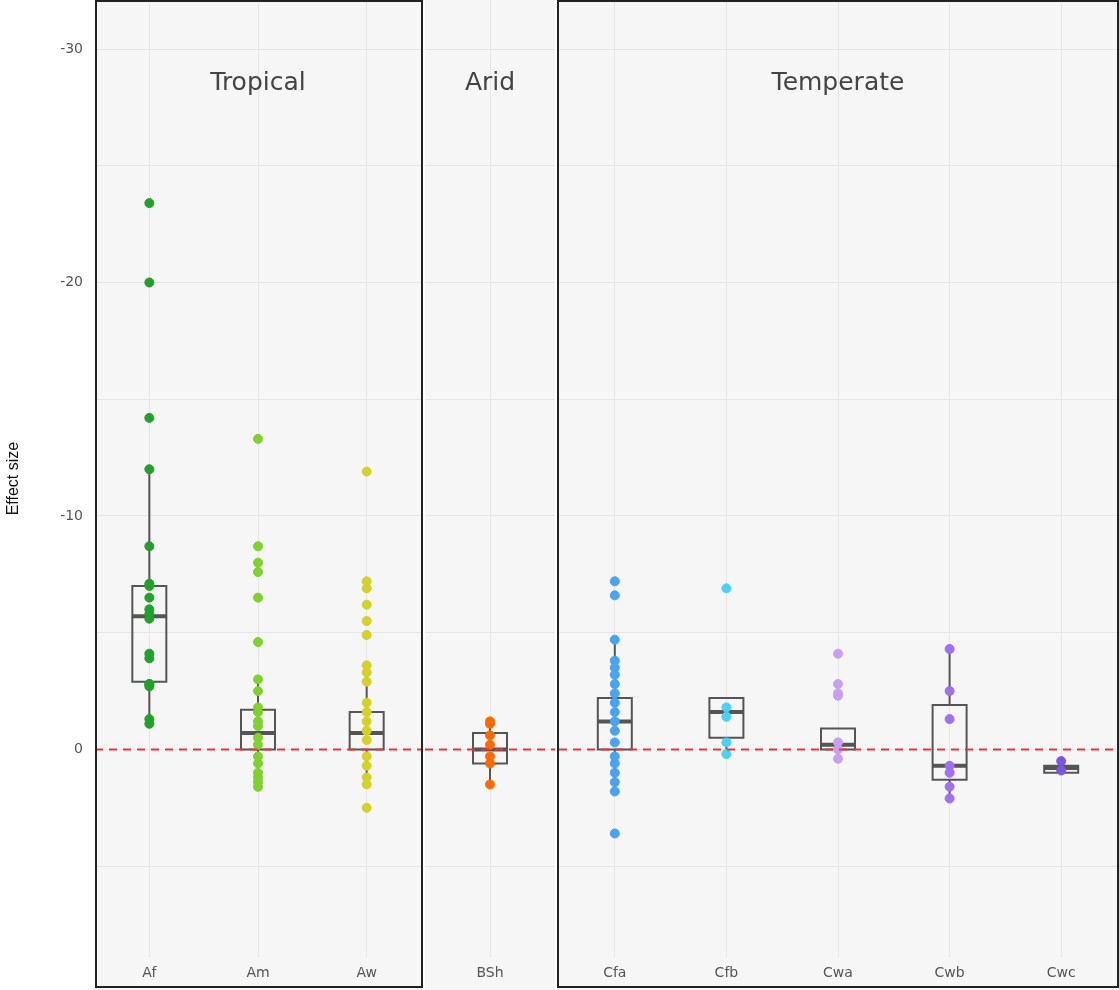 The image size is (1119, 990). What do you see at coordinates (949, 972) in the screenshot?
I see `x-tick-label: Cwb` at bounding box center [949, 972].